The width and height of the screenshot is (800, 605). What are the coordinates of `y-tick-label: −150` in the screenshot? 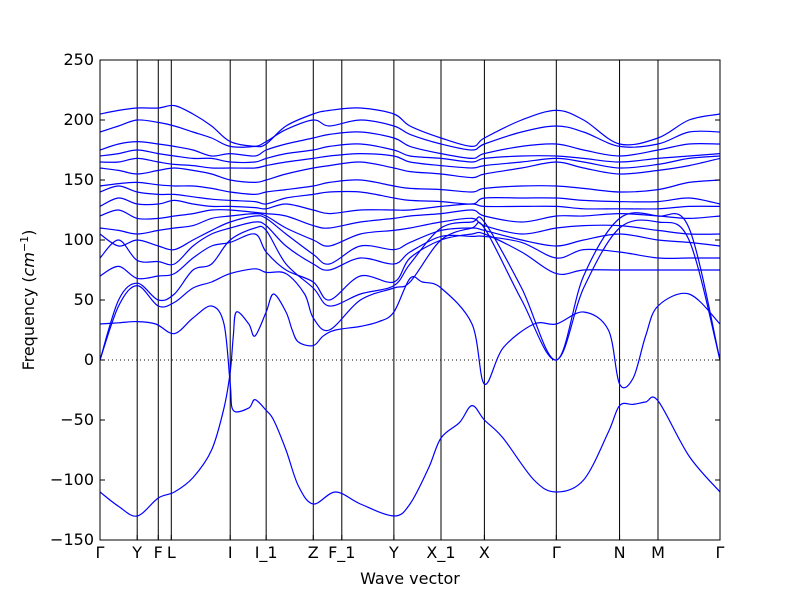 It's located at (72, 539).